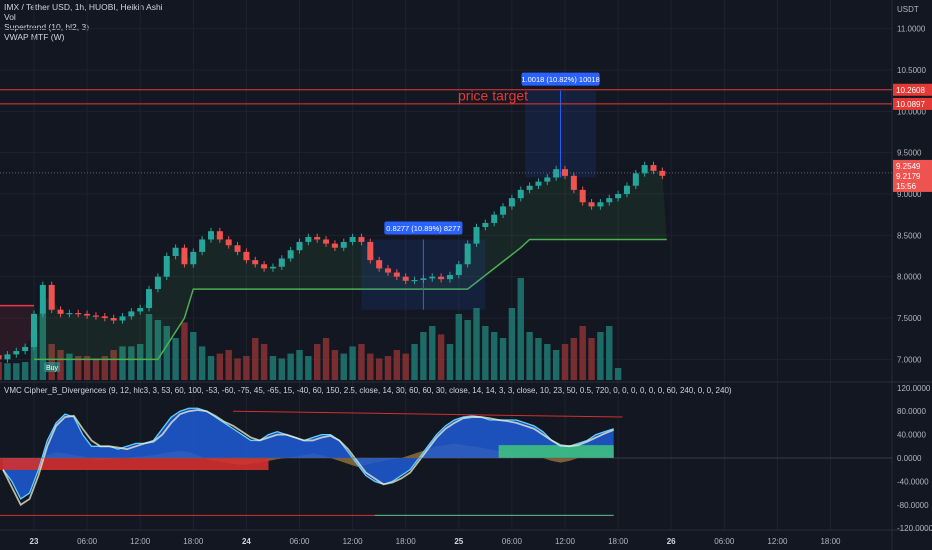  What do you see at coordinates (83, 7) in the screenshot?
I see `symbol-title: IMX / Tether USD, 1h, HUOBI, Heikin Ashi` at bounding box center [83, 7].